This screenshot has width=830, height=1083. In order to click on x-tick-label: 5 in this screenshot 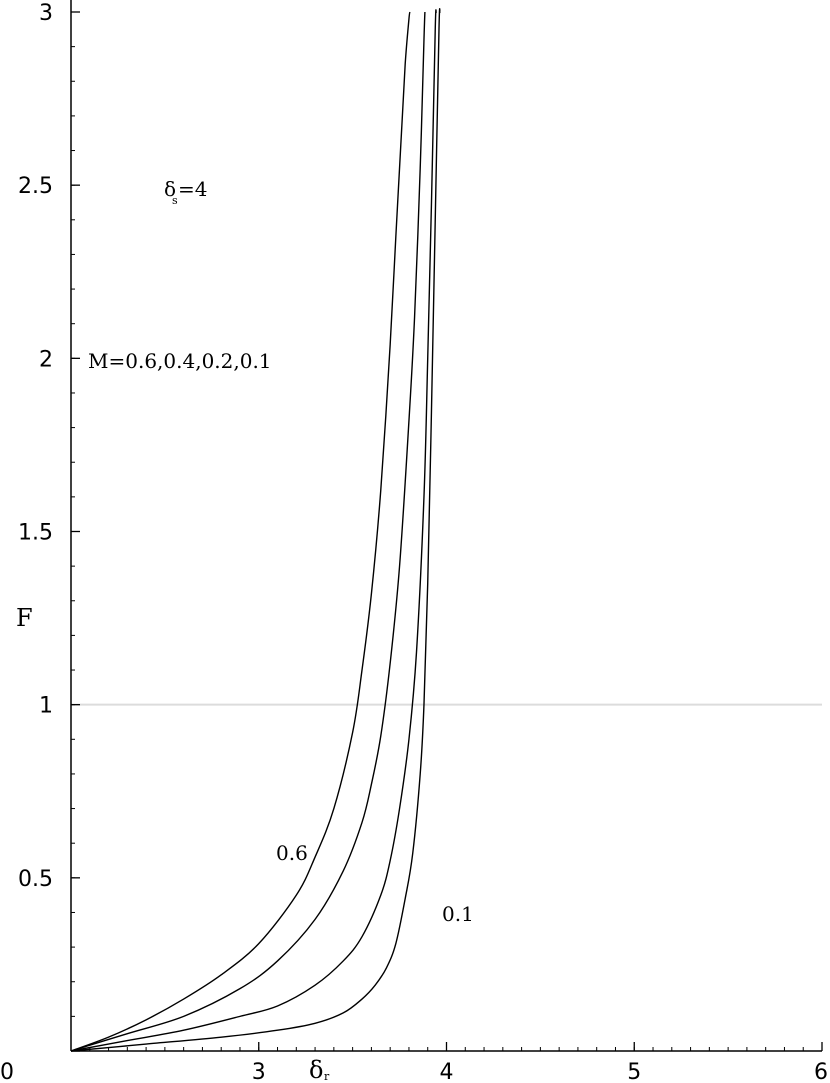, I will do `click(634, 1071)`.